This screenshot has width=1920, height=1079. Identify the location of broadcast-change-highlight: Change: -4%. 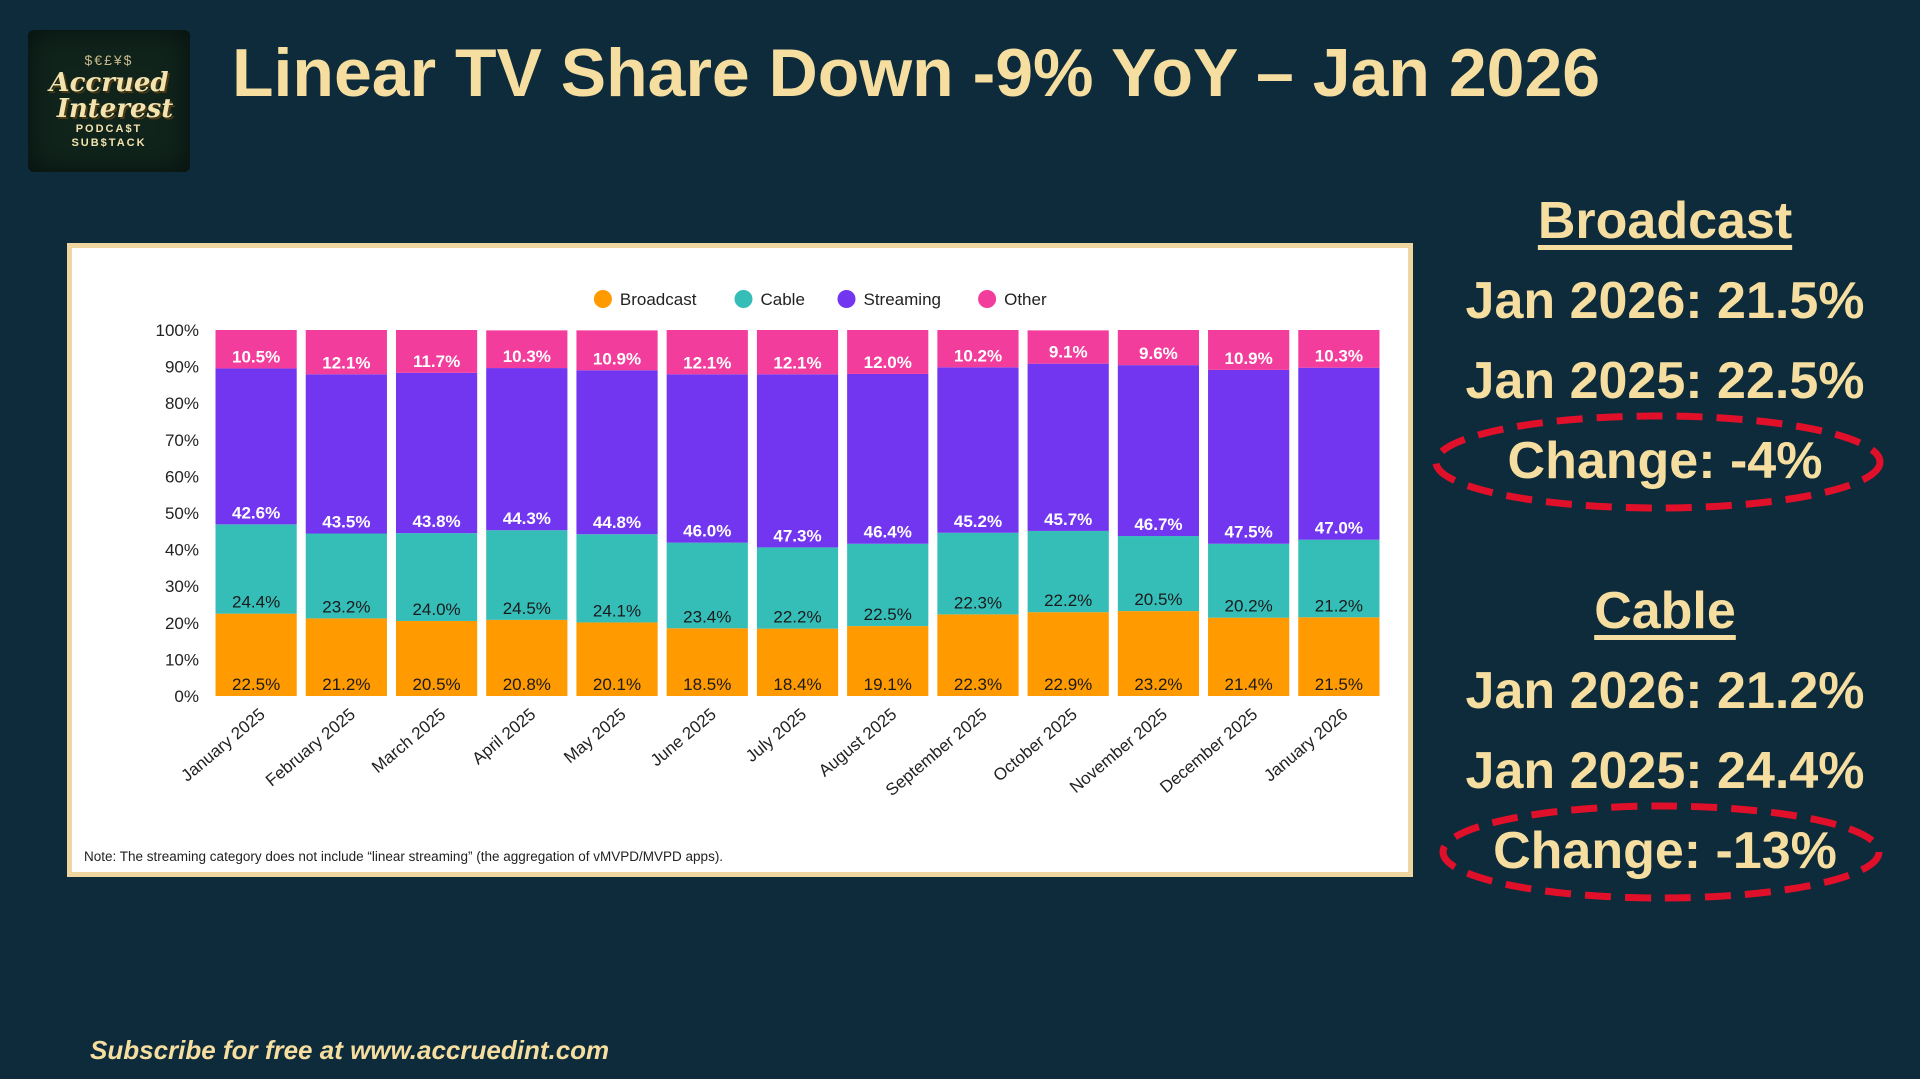
(1658, 462).